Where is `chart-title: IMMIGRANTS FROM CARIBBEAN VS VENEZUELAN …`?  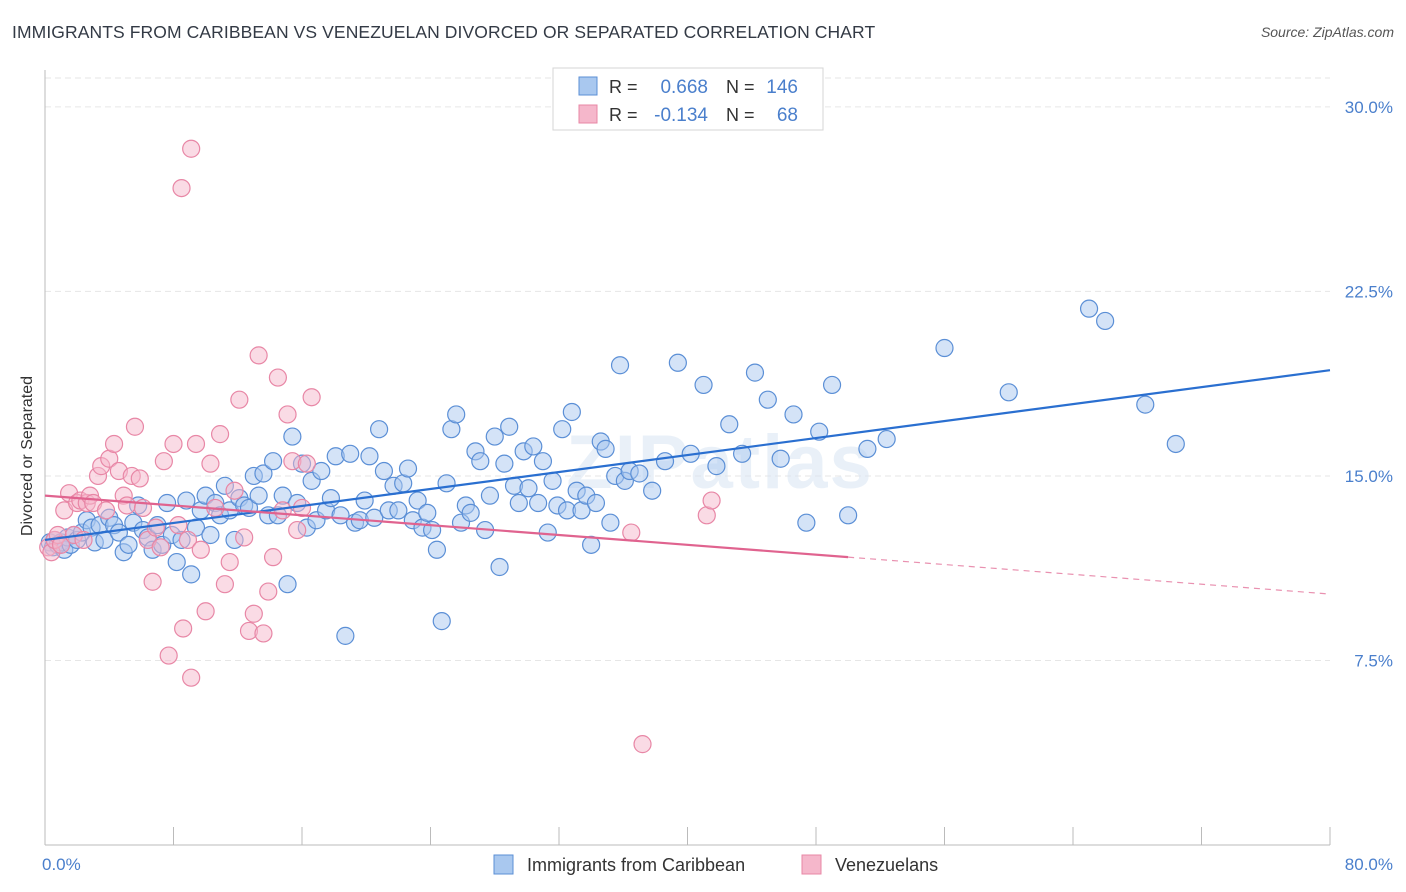 chart-title: IMMIGRANTS FROM CARIBBEAN VS VENEZUELAN … is located at coordinates (444, 32).